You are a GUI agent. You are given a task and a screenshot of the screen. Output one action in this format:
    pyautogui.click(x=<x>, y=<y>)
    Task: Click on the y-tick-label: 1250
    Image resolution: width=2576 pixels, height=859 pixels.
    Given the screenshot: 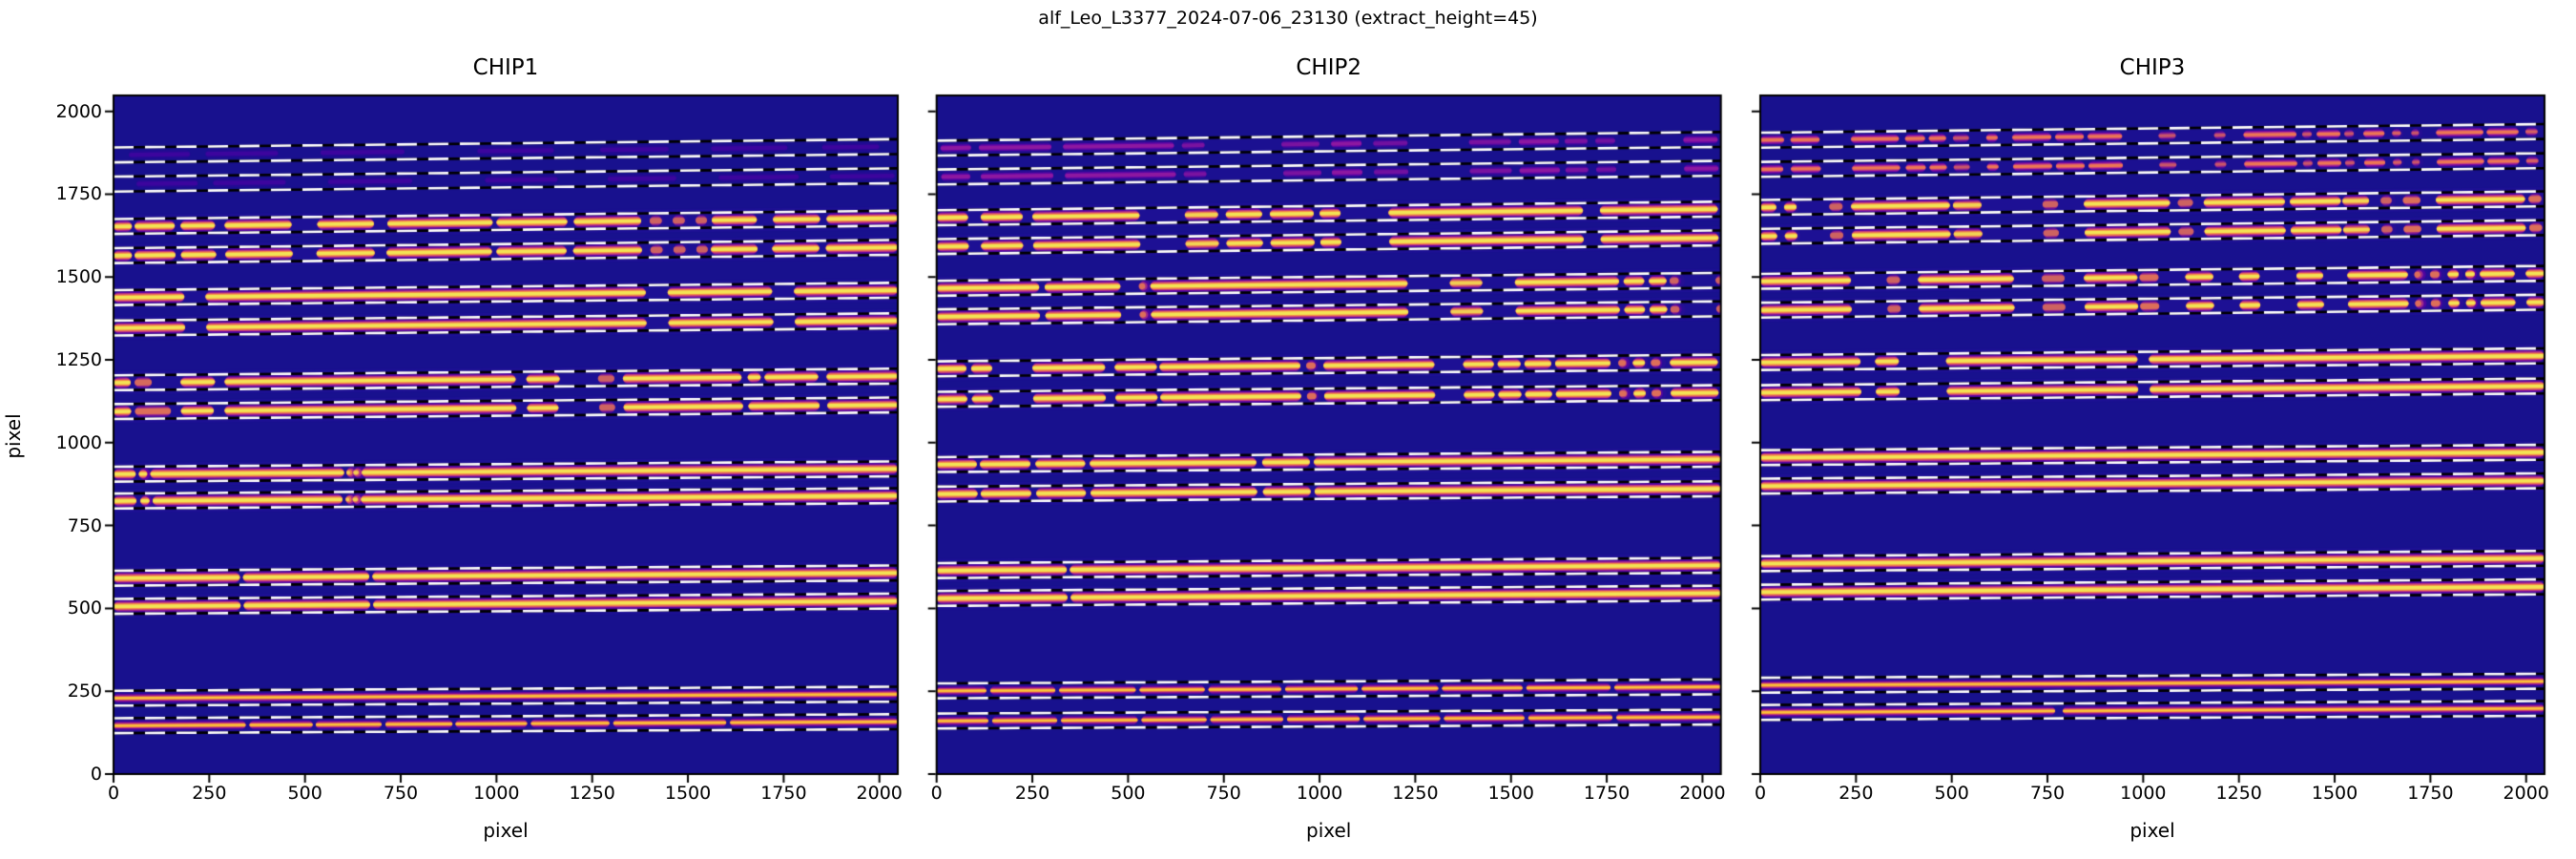 What is the action you would take?
    pyautogui.click(x=78, y=360)
    